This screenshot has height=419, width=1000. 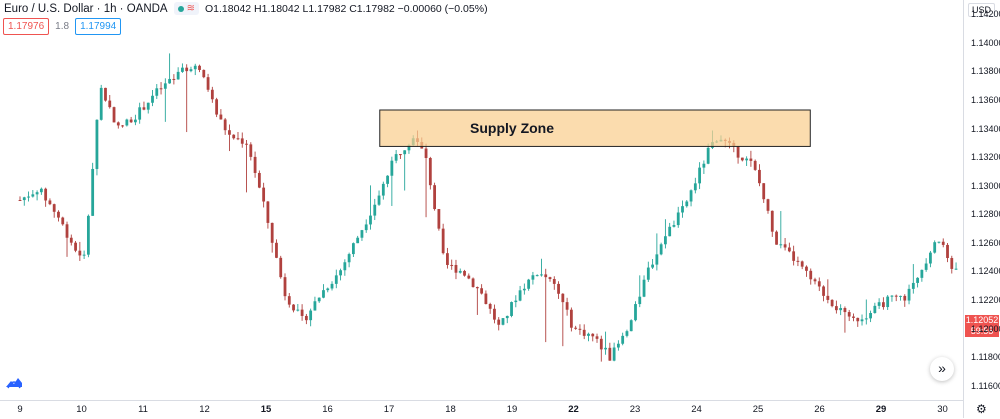 What do you see at coordinates (981, 409) in the screenshot?
I see `settings-gear-icon: ⚙` at bounding box center [981, 409].